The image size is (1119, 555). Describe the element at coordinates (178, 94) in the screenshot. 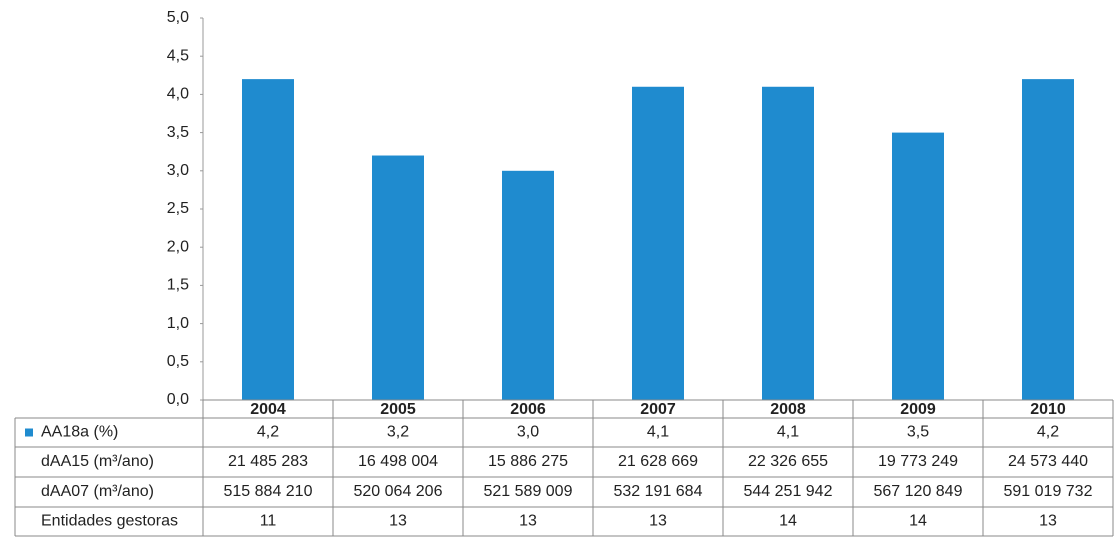

I see `y-tick-label: 4,0` at that location.